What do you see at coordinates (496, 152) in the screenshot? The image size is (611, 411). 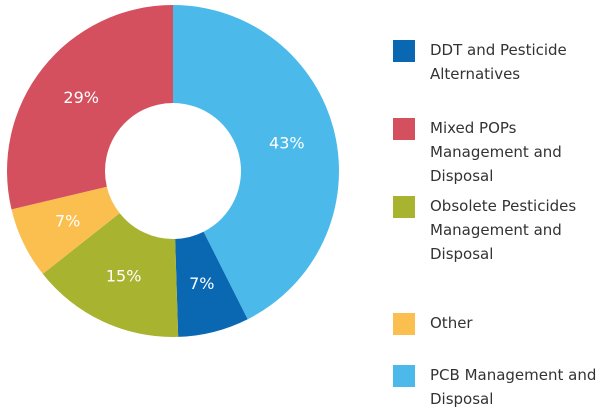 I see `legend-label: Mixed POPs Management and Disposal` at bounding box center [496, 152].